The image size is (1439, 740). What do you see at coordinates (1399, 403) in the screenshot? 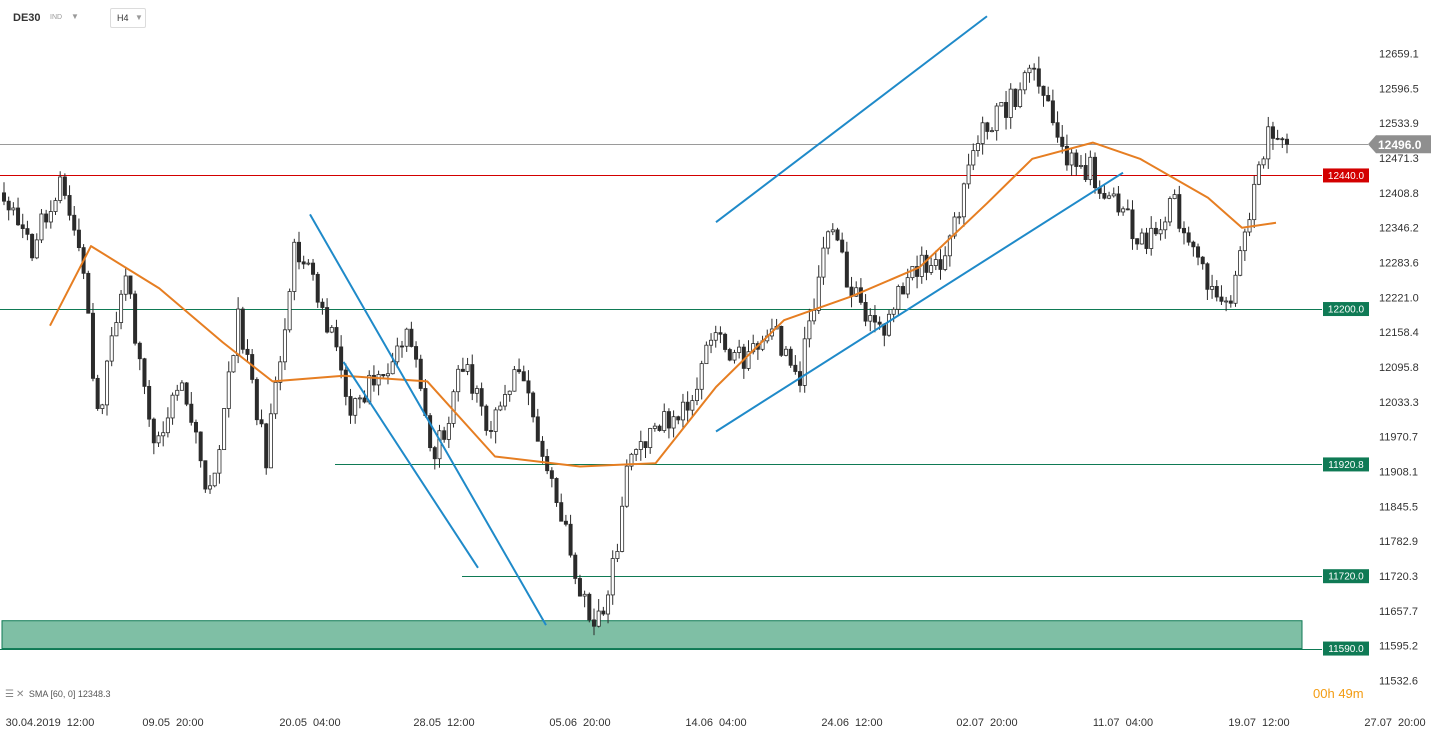
I see `y-tick-label: 12033.3` at bounding box center [1399, 403].